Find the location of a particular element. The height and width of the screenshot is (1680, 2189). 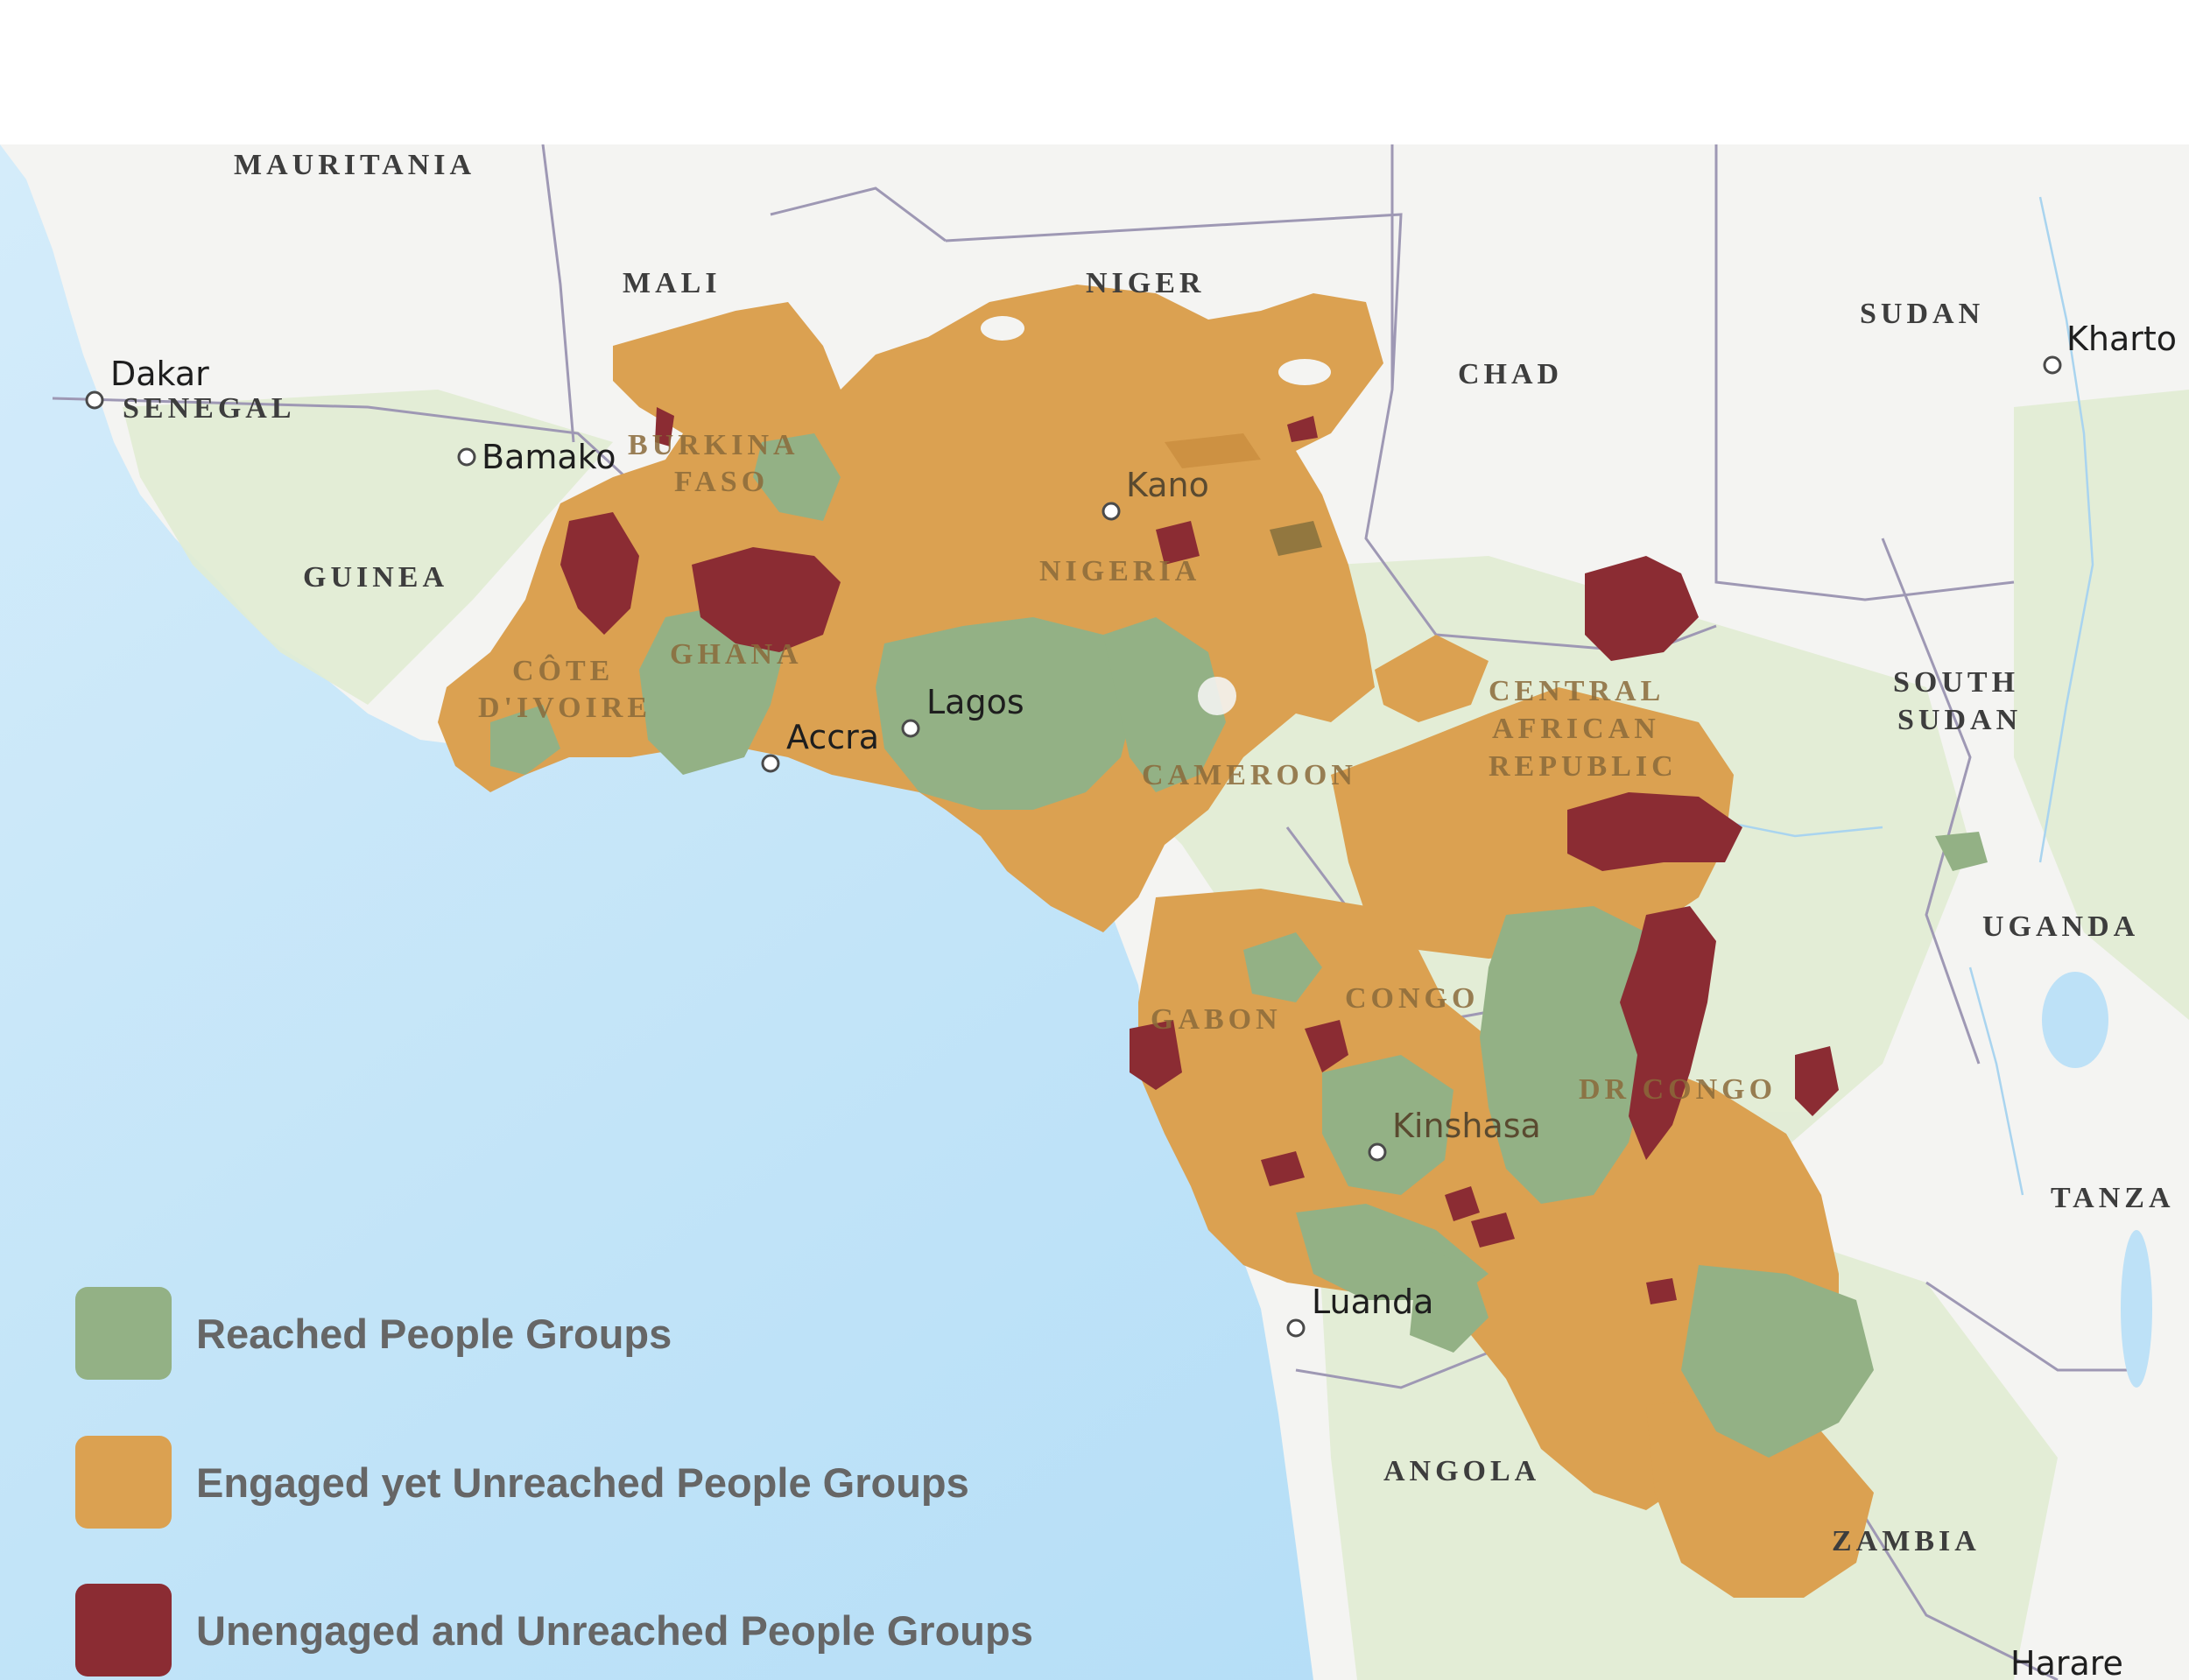

legend-item-reached: Reached People Groups is located at coordinates (601, 1335).